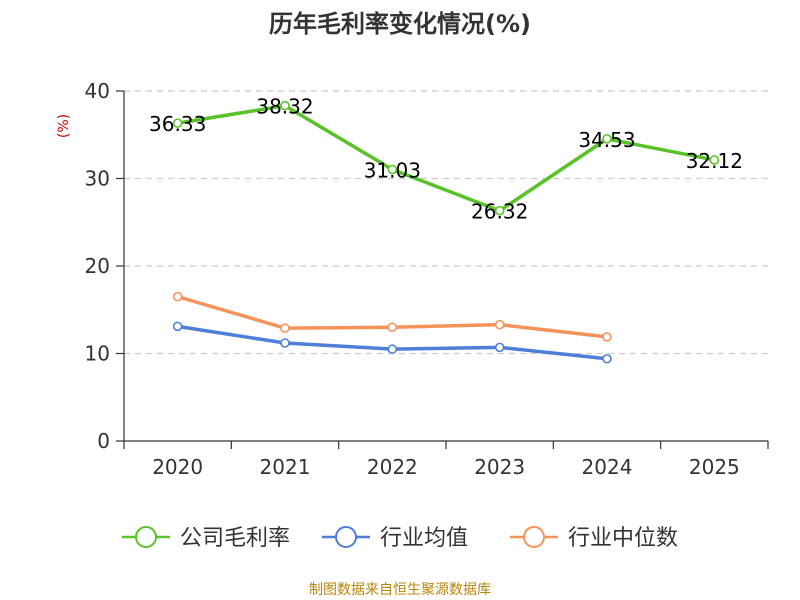  I want to click on x-tick-label: 2022, so click(392, 467).